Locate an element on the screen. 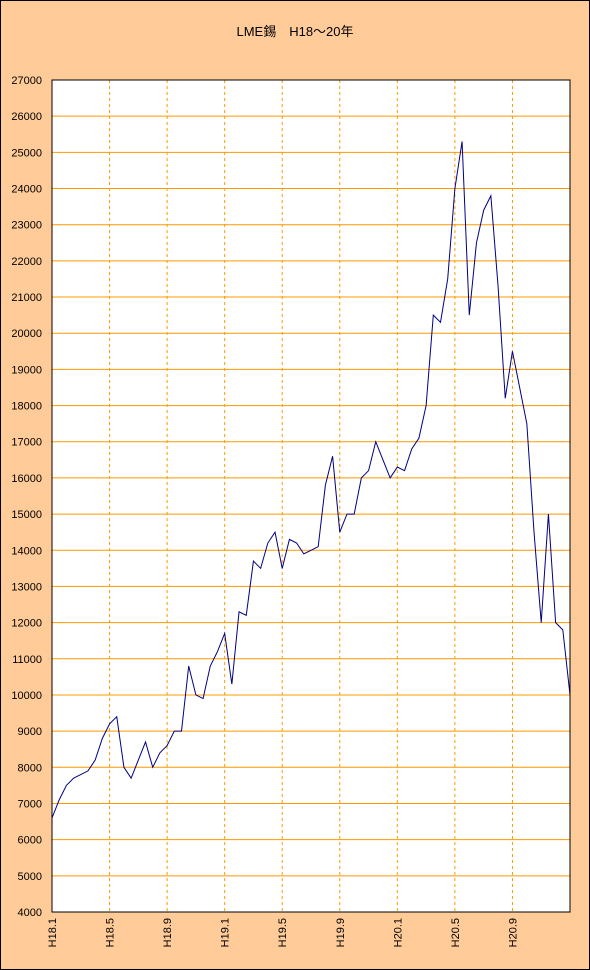  y-tick-label: 17000 is located at coordinates (26, 443).